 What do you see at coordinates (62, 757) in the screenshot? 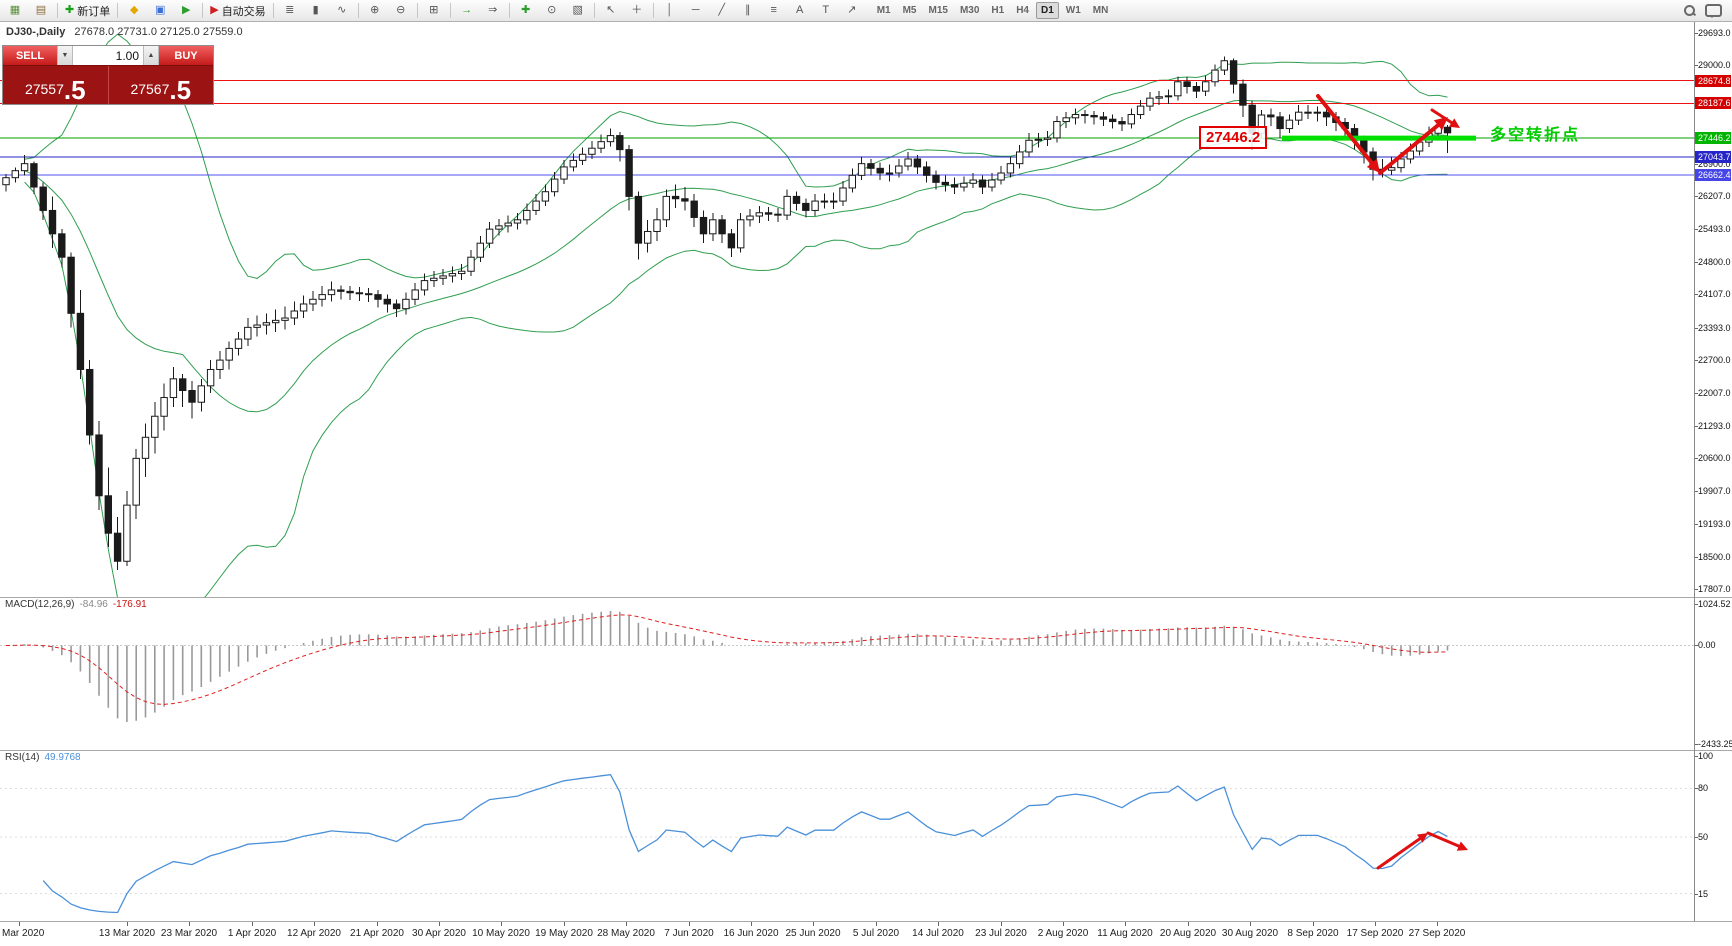
I see `rsi-value: 49.9768` at bounding box center [62, 757].